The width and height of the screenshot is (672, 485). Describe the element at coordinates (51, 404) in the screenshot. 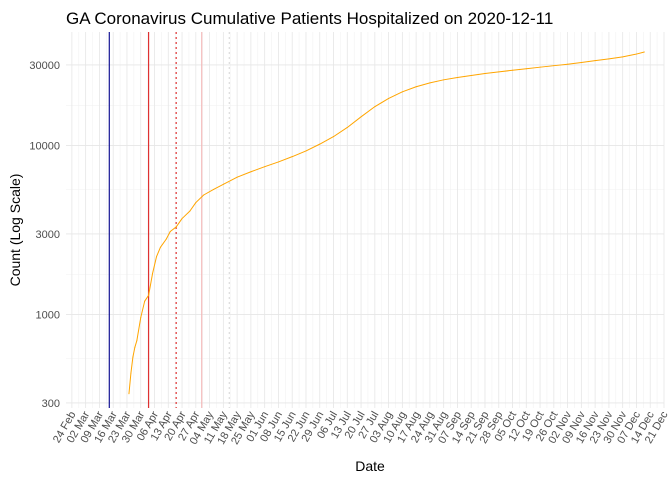

I see `y-tick-label: 300` at that location.